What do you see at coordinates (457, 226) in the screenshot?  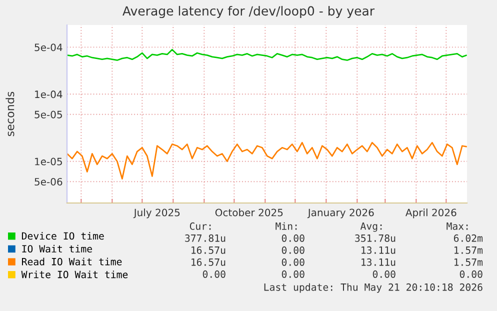 I see `text: Max:` at bounding box center [457, 226].